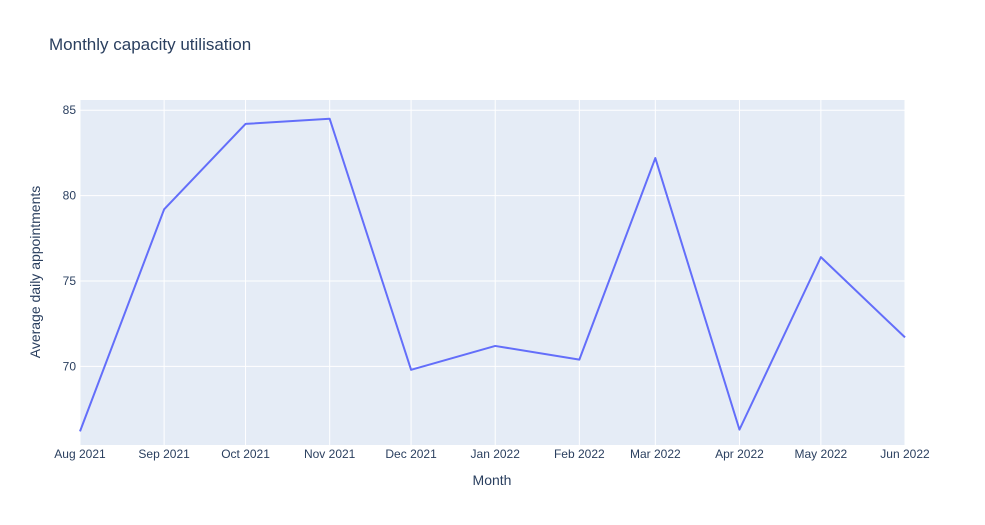 The height and width of the screenshot is (525, 985). I want to click on x-tick-label: Jun 2022, so click(905, 454).